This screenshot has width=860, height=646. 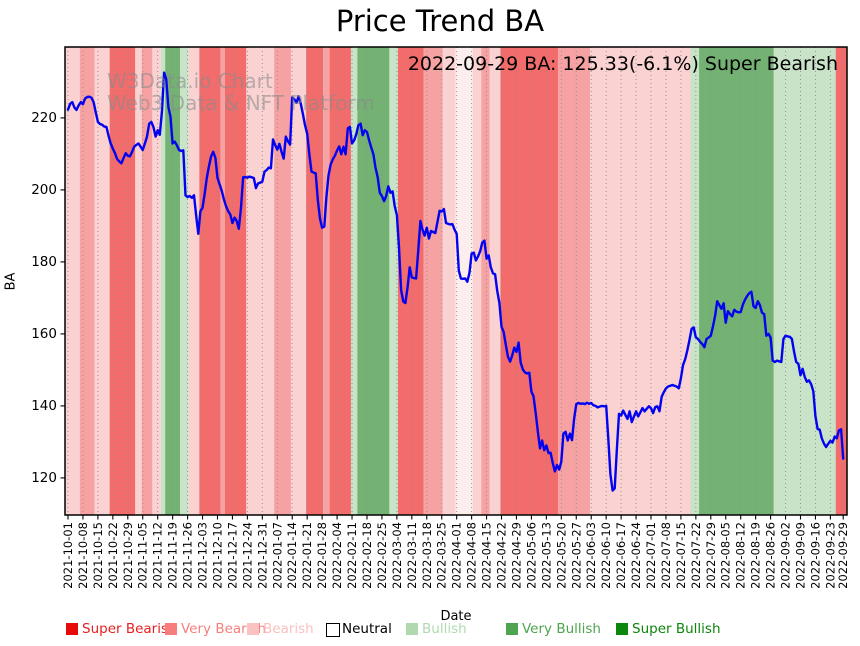 I want to click on x-tick-label: 2022-09-09, so click(x=800, y=555).